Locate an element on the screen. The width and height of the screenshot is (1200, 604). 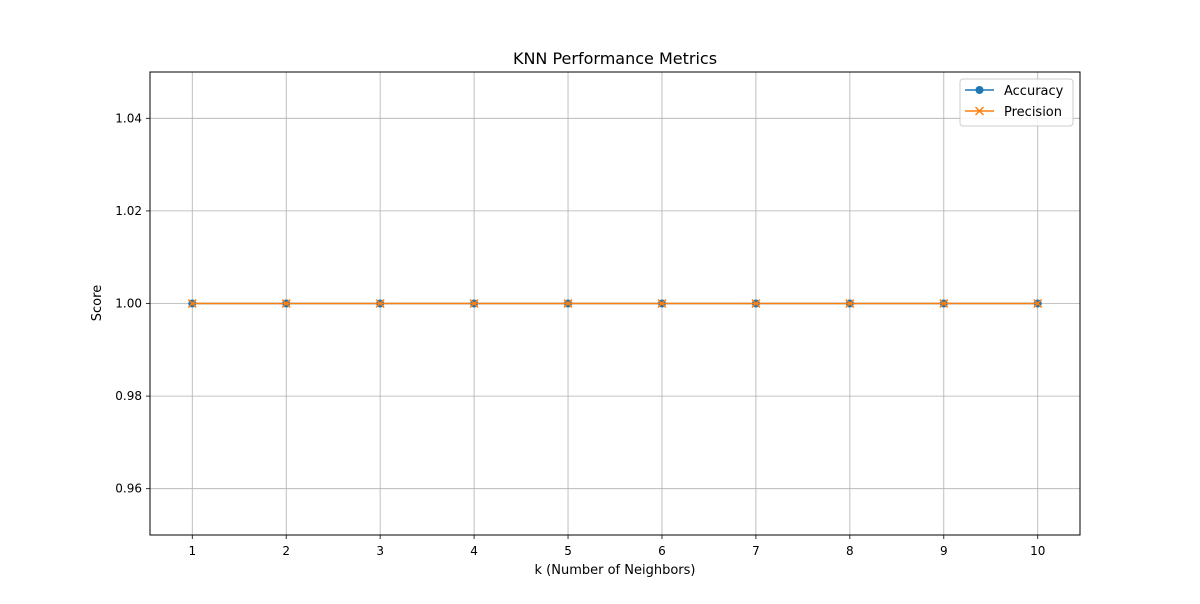
y-axis-label: Score is located at coordinates (97, 303).